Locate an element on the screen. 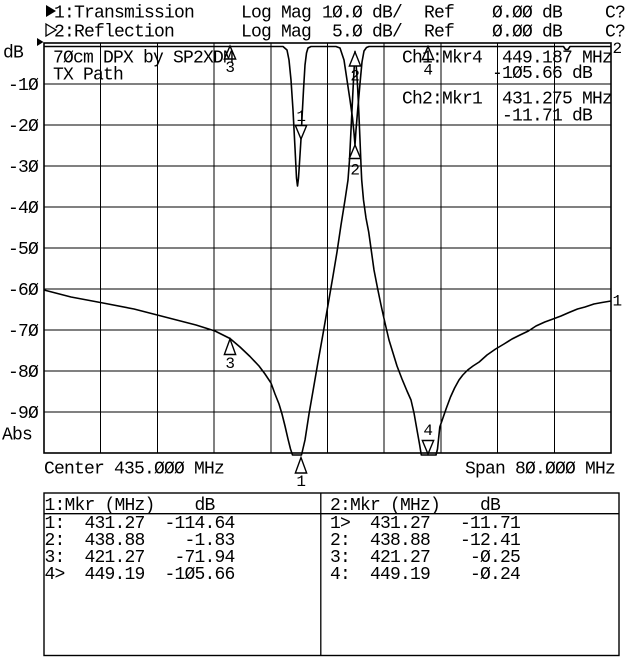 The image size is (640, 659). svg-text: -4Ø is located at coordinates (23, 209).